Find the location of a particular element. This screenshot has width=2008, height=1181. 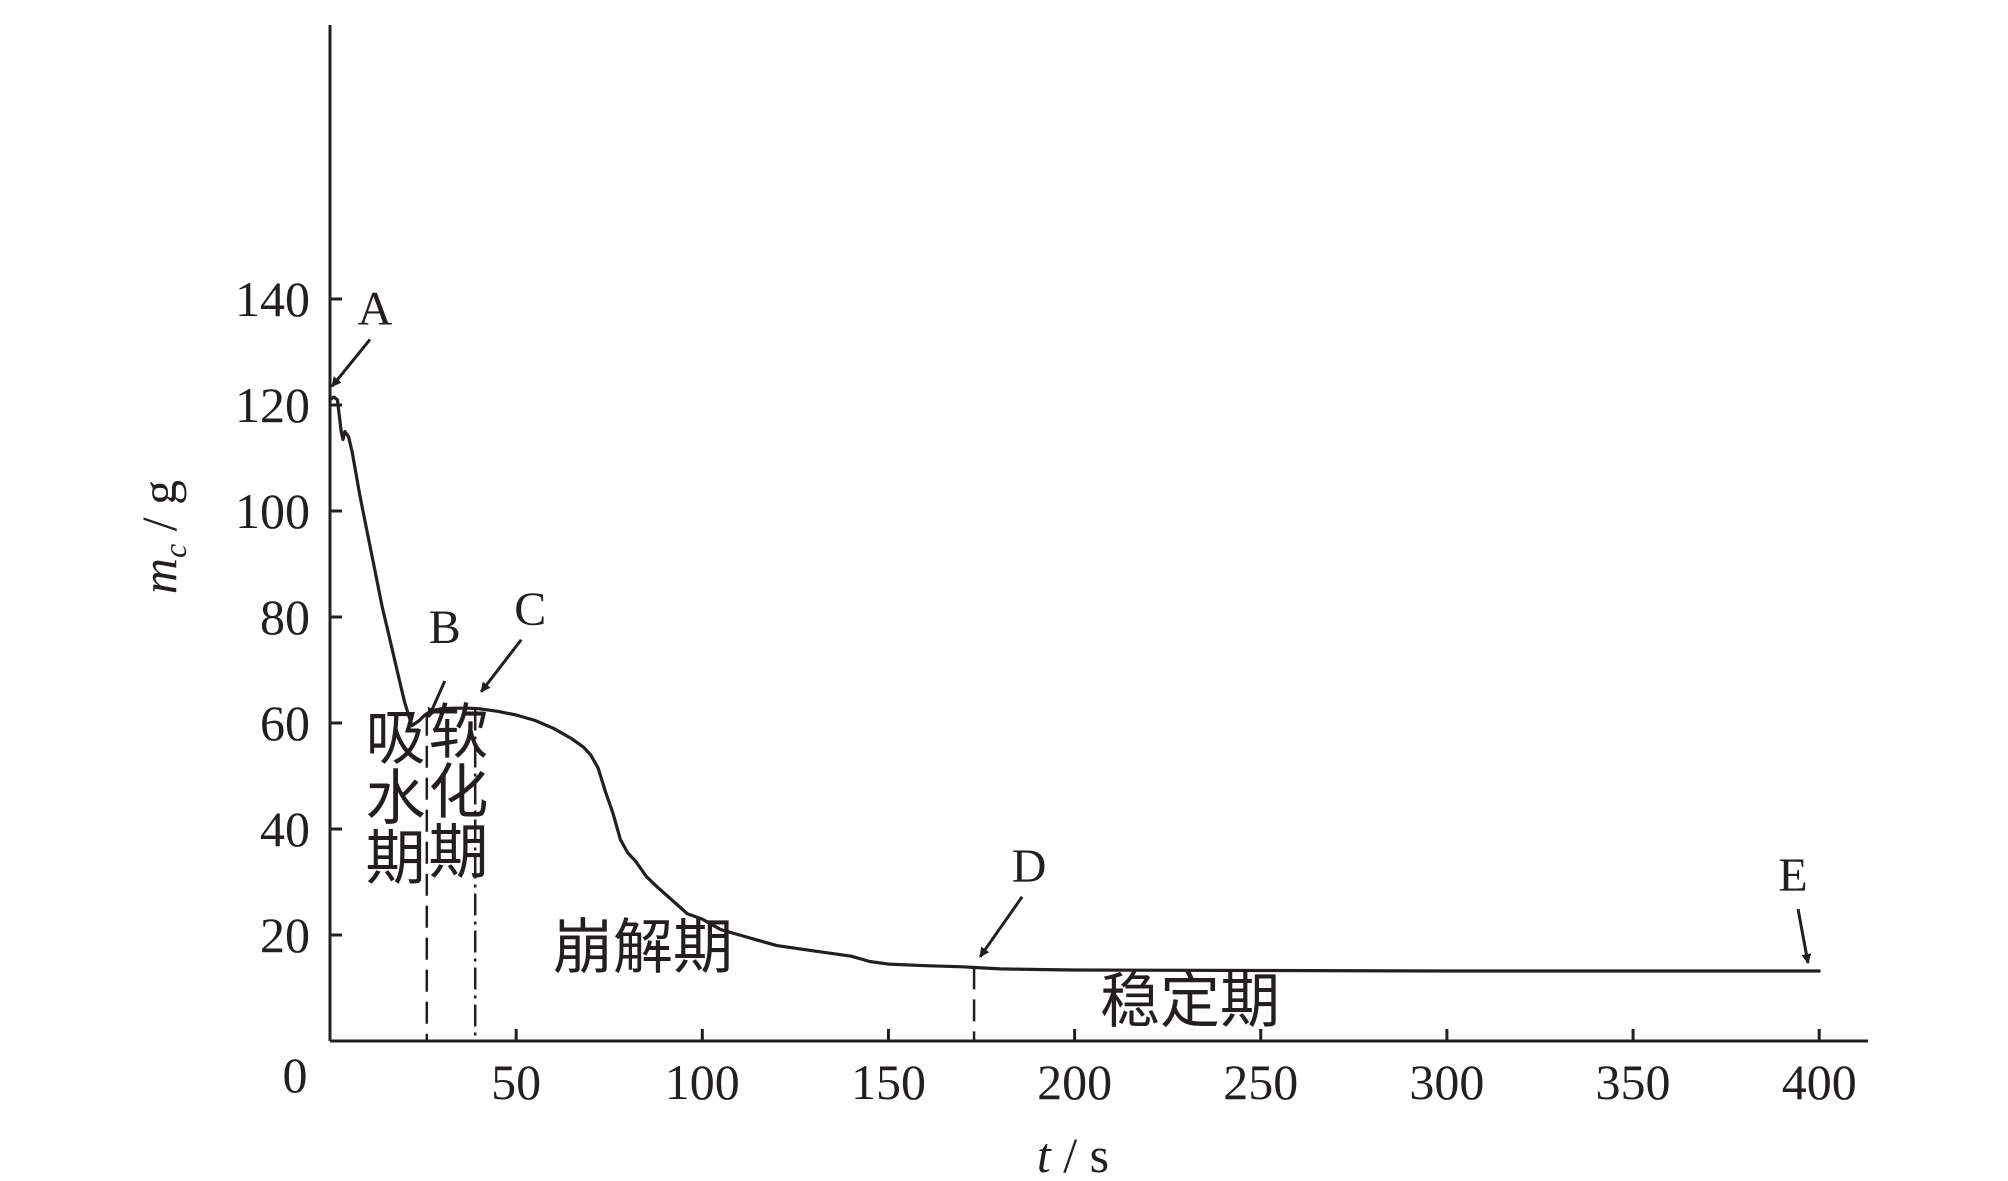

y-axis-variable: m is located at coordinates (159, 576).